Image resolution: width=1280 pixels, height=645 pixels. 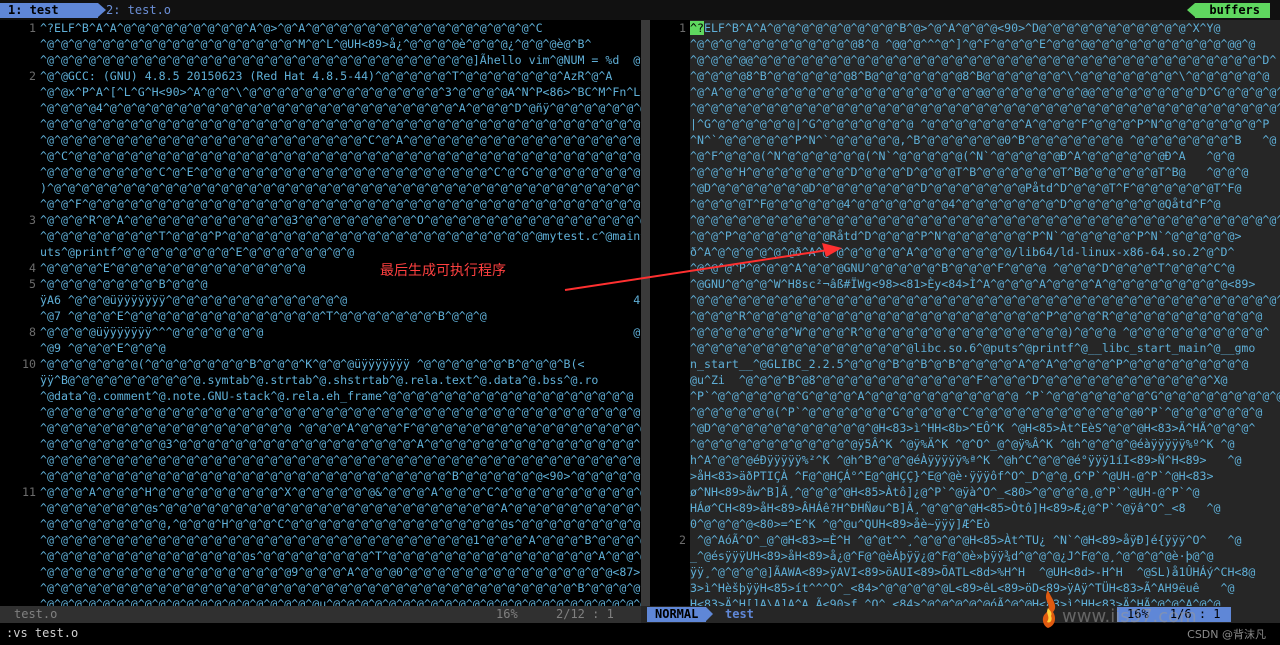 What do you see at coordinates (645, 313) in the screenshot?
I see `vertical-split-divider` at bounding box center [645, 313].